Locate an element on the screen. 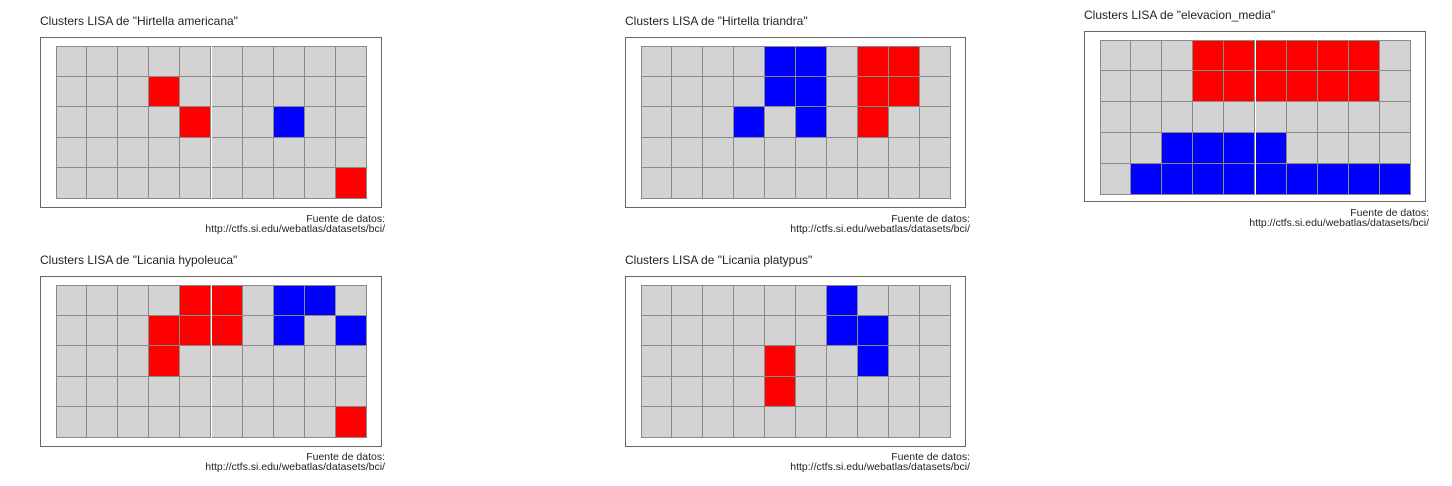 The height and width of the screenshot is (486, 1452). chart-title: Clusters LISA de "Licania platypus" is located at coordinates (719, 260).